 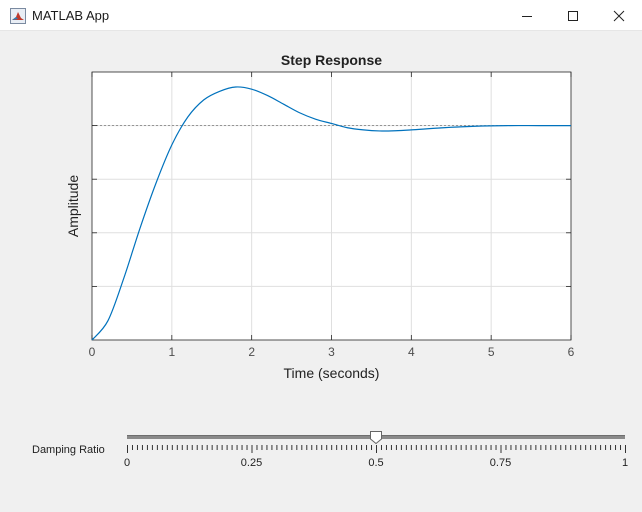 I want to click on x-tick-label: 3, so click(x=331, y=352).